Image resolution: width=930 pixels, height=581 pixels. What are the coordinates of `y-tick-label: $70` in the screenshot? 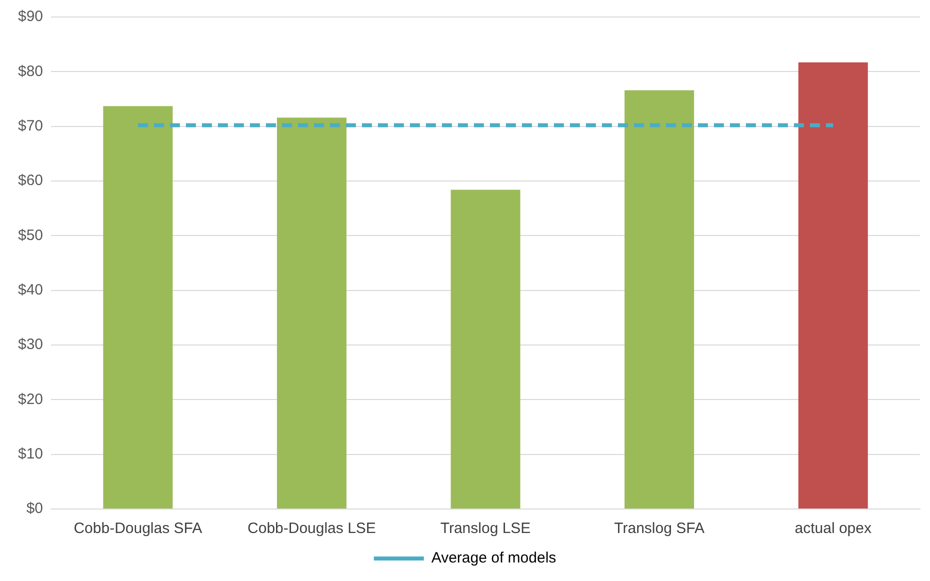 It's located at (31, 125).